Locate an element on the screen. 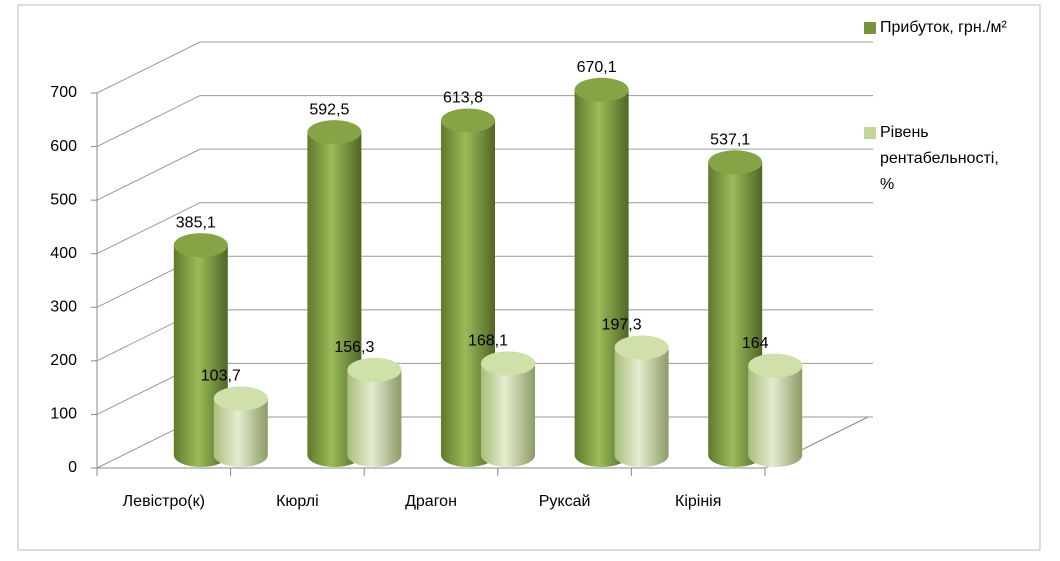 The height and width of the screenshot is (561, 1060). x-tick-label: Кірінія is located at coordinates (698, 501).